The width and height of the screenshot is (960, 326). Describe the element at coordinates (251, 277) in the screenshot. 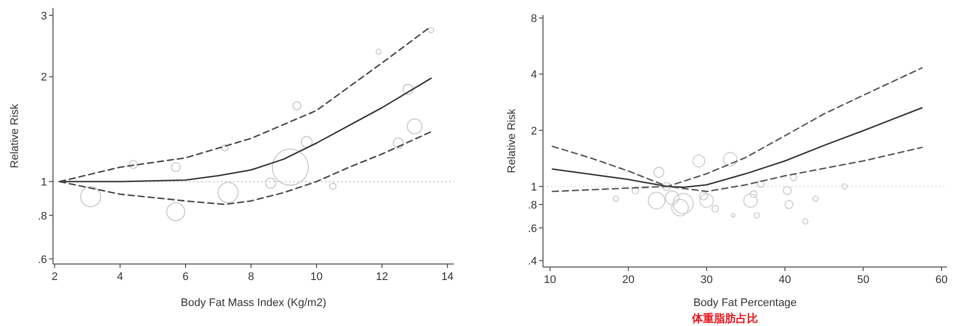

I see `x-tick-label: 8` at that location.